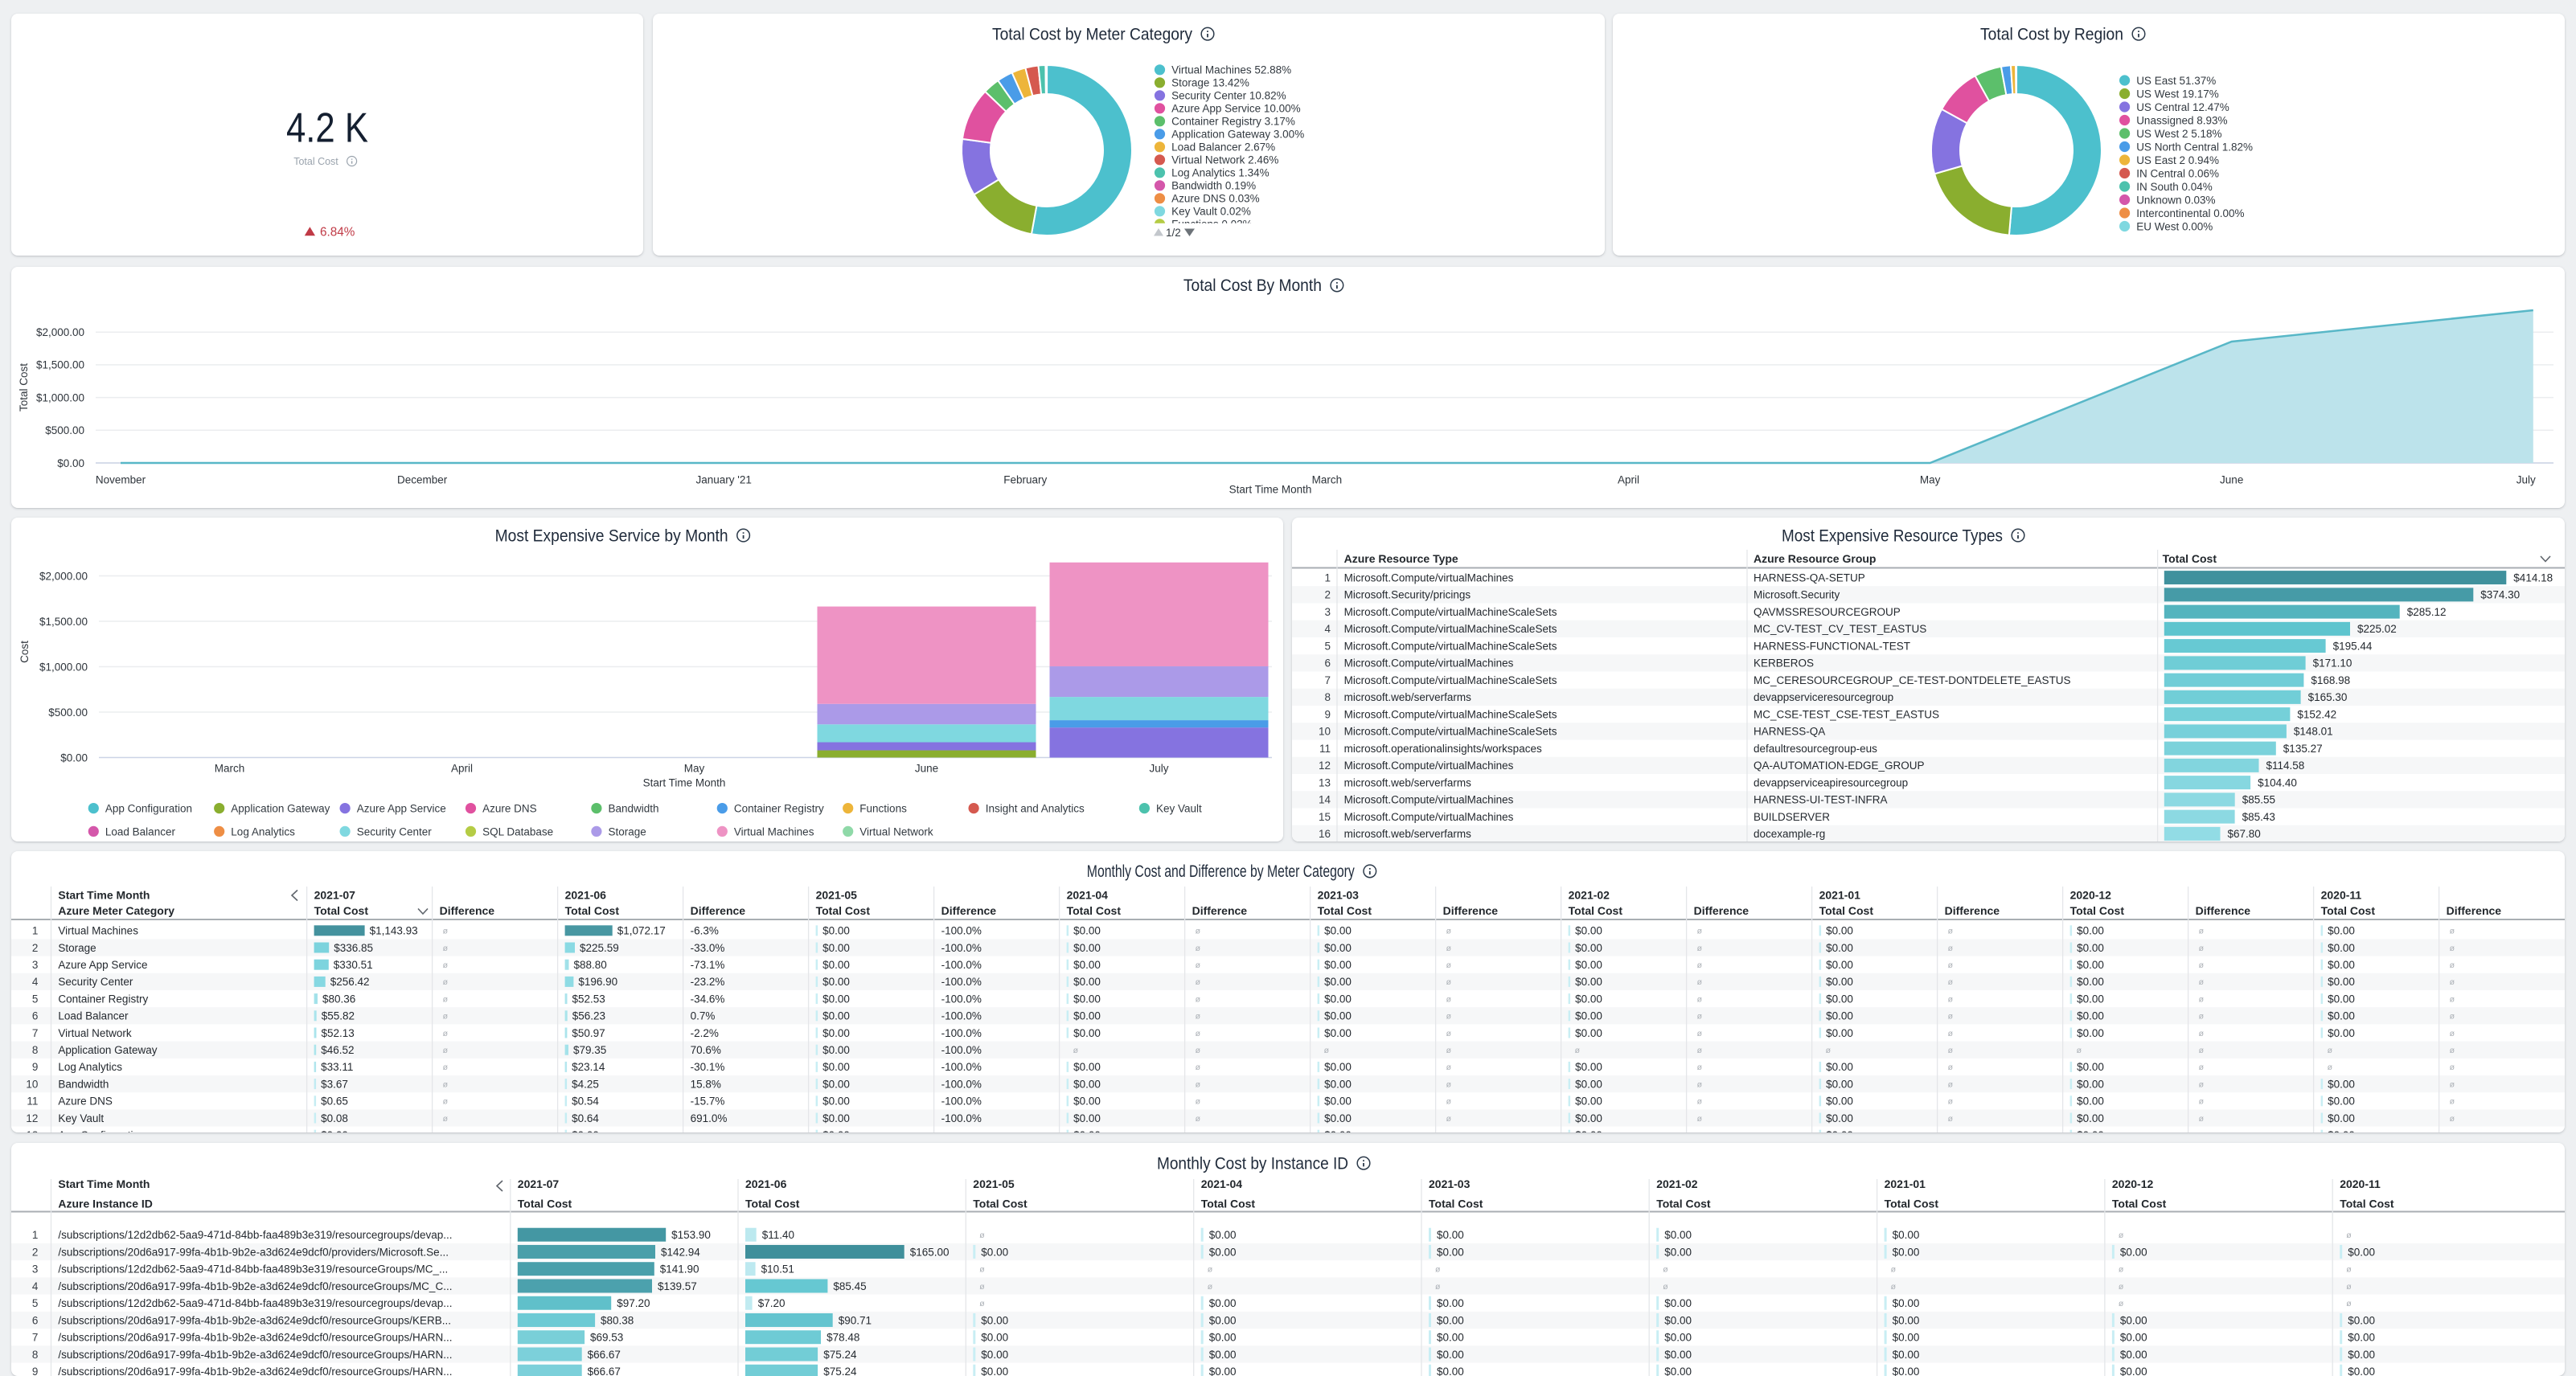  Describe the element at coordinates (1228, 96) in the screenshot. I see `svg-text: Security Center 10.82%` at that location.